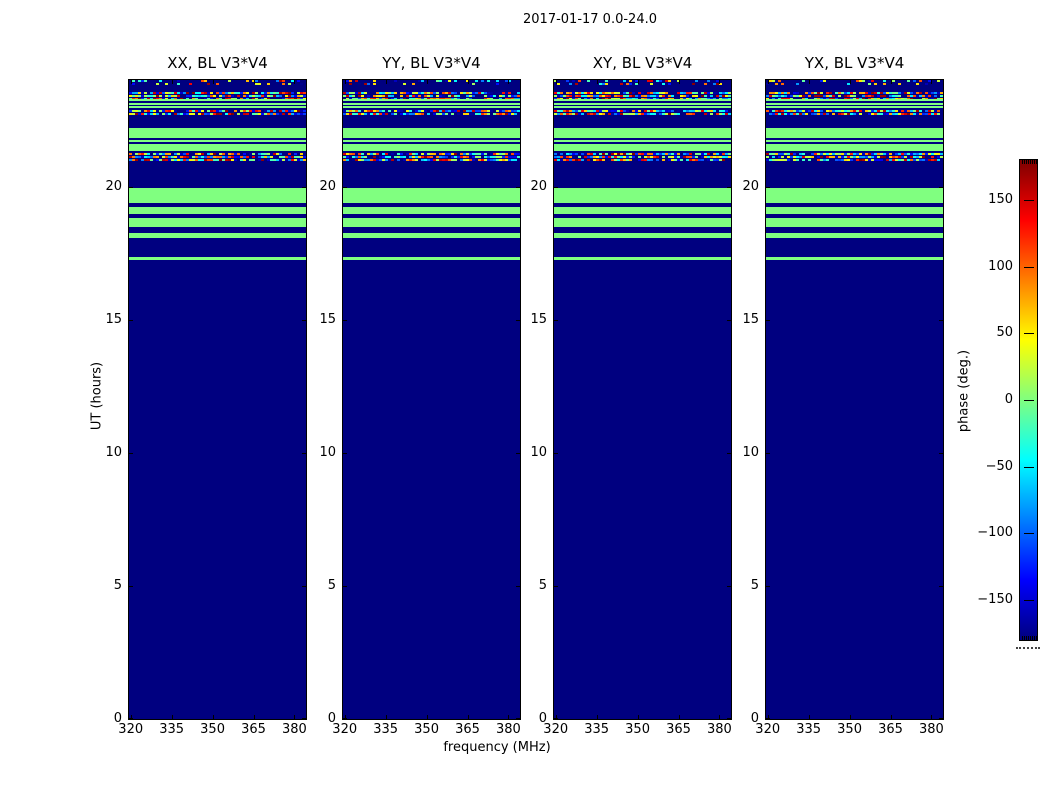  What do you see at coordinates (995, 533) in the screenshot?
I see `colorbar-tick-label: −100` at bounding box center [995, 533].